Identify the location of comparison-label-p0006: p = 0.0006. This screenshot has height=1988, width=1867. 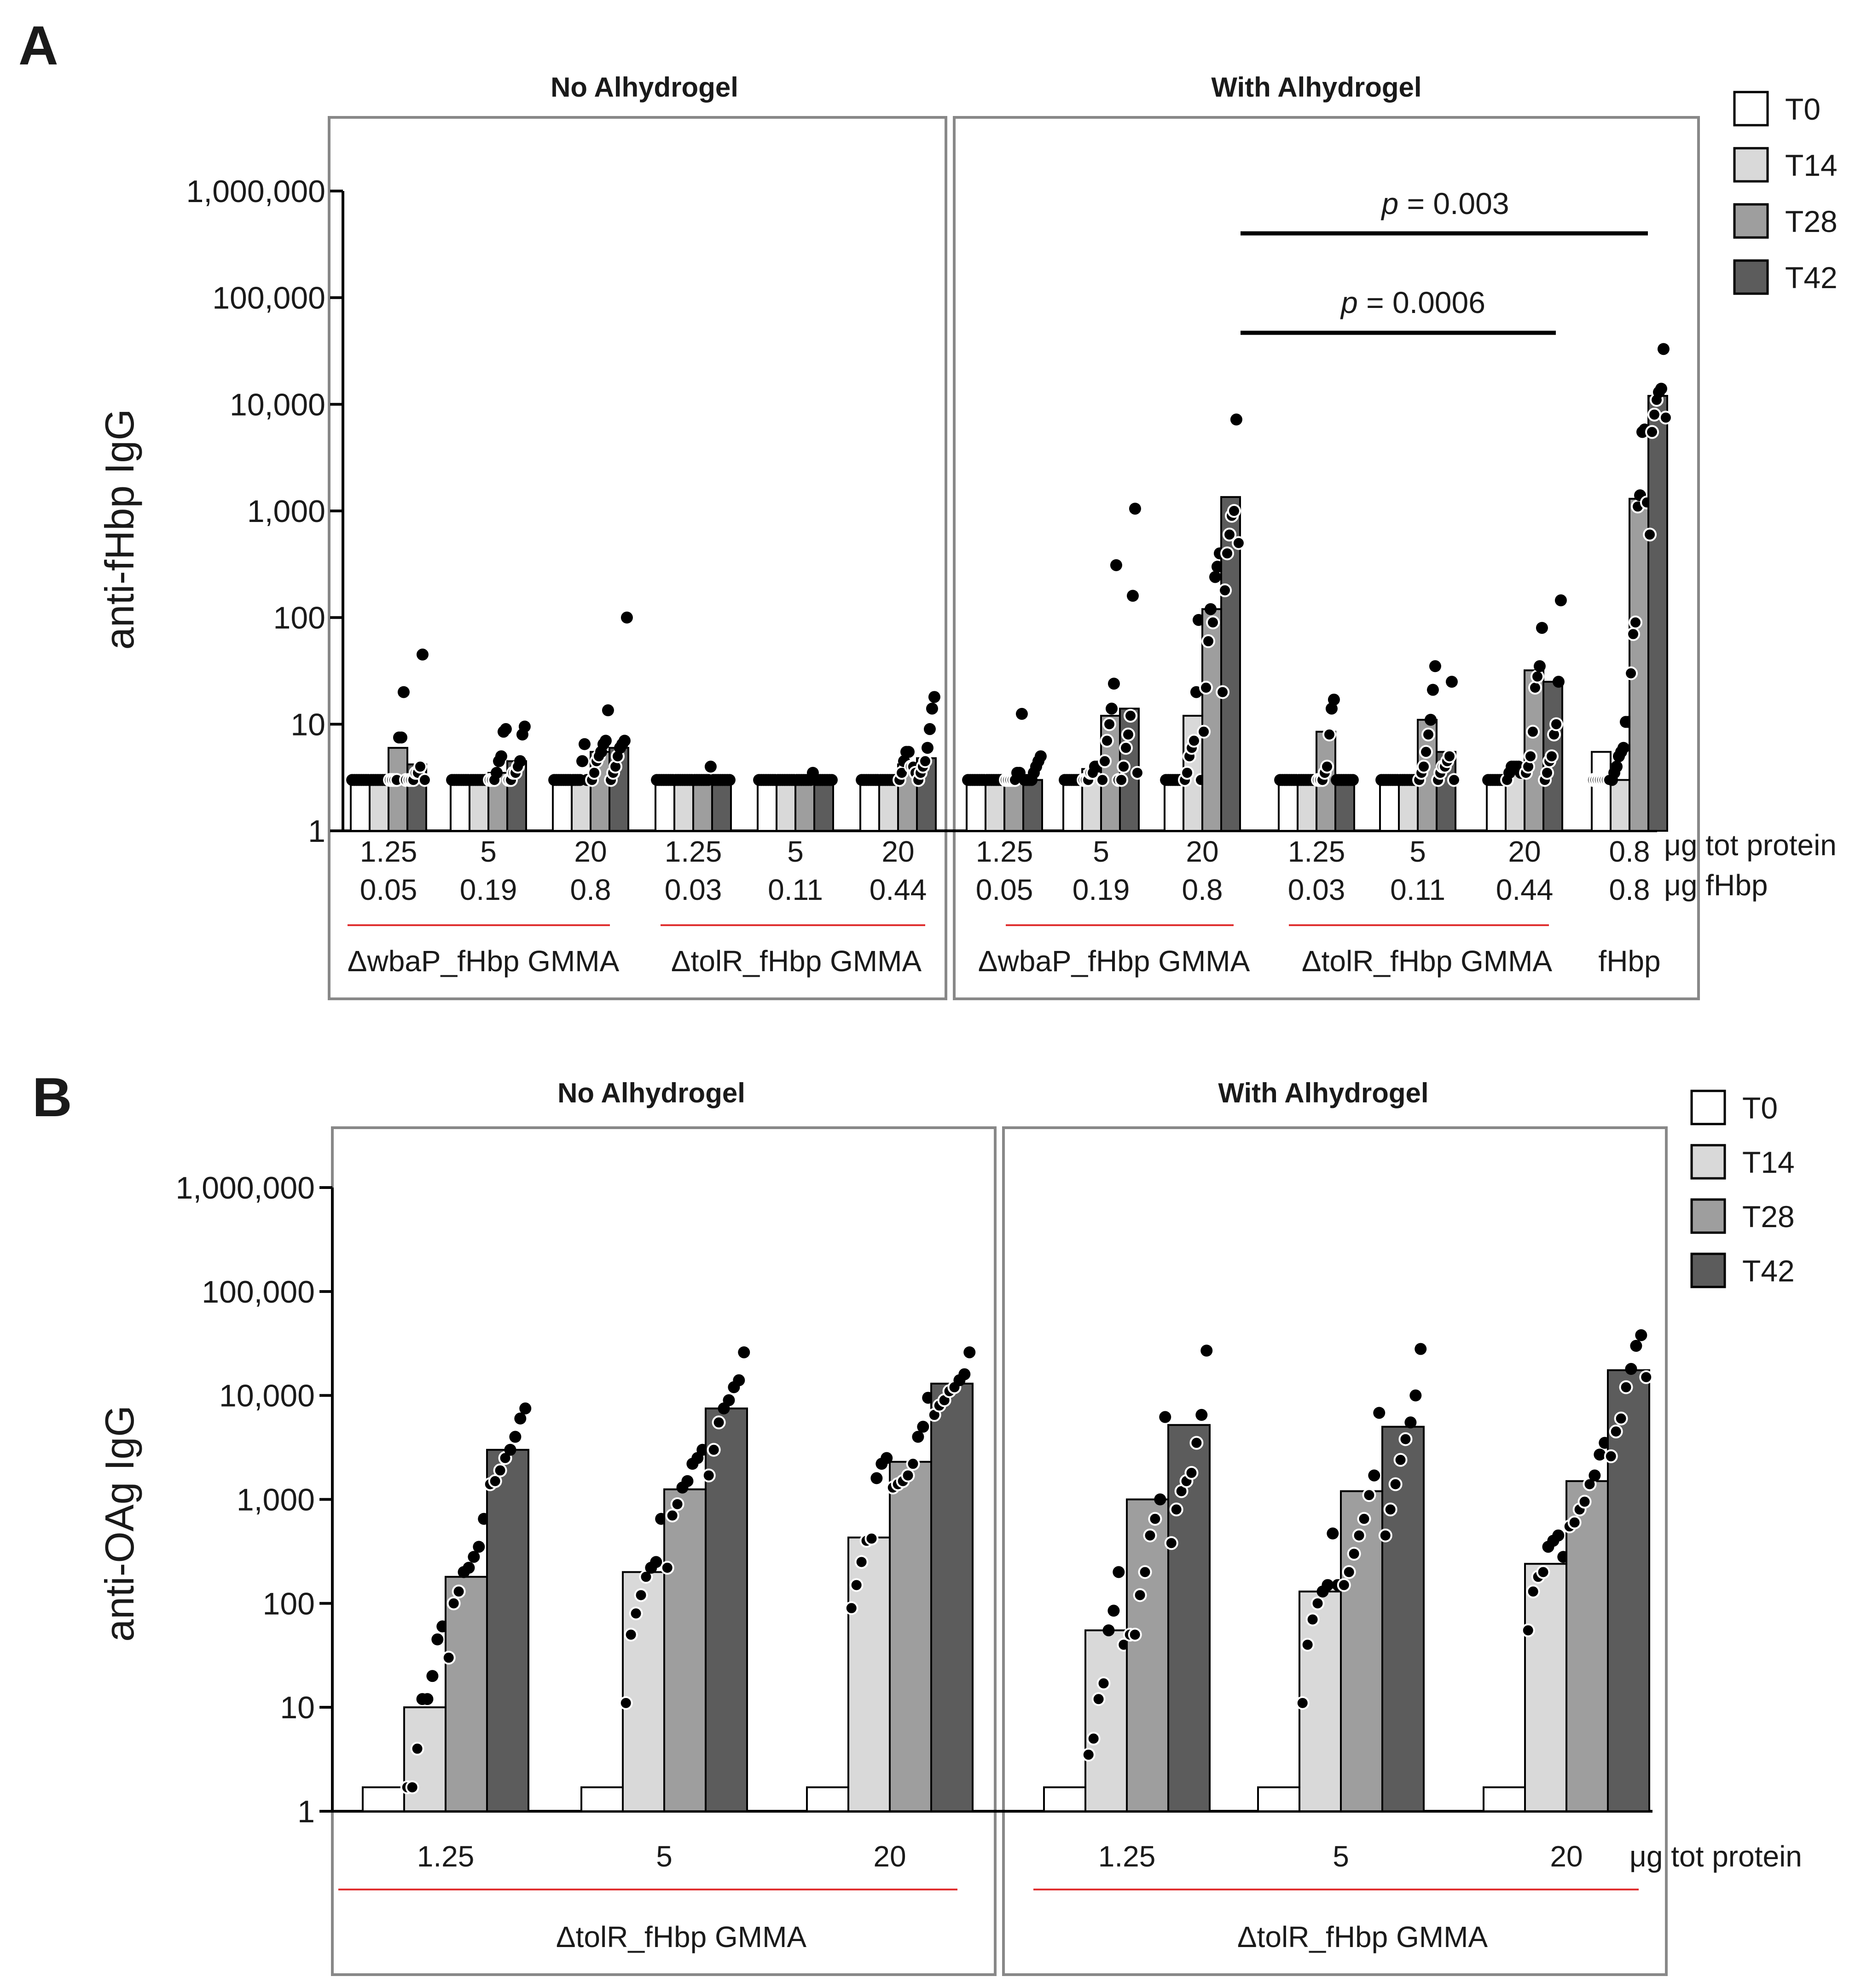
(1412, 302).